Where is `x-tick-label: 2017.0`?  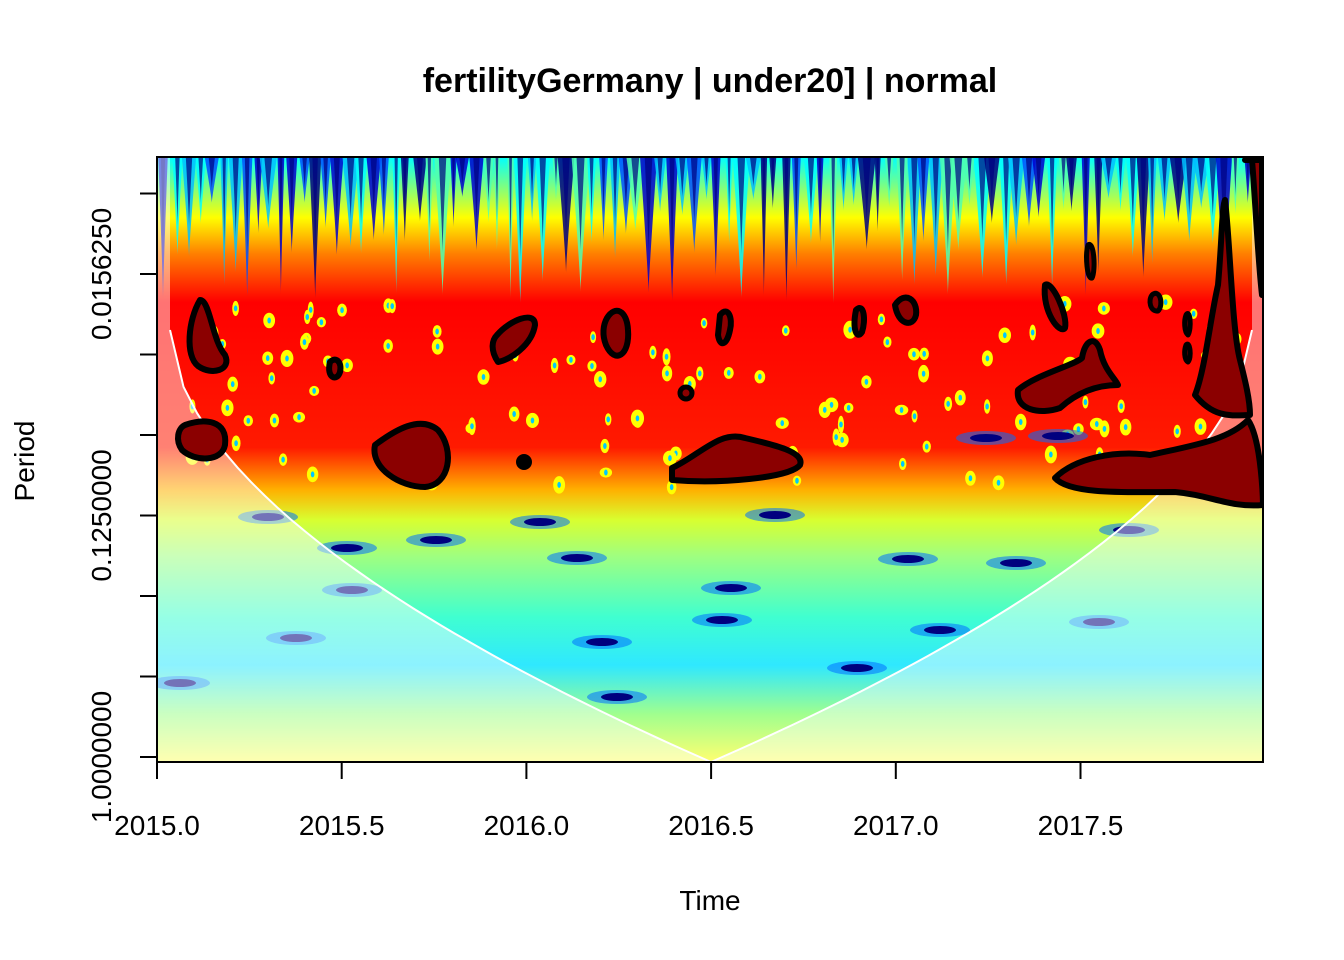 x-tick-label: 2017.0 is located at coordinates (896, 825).